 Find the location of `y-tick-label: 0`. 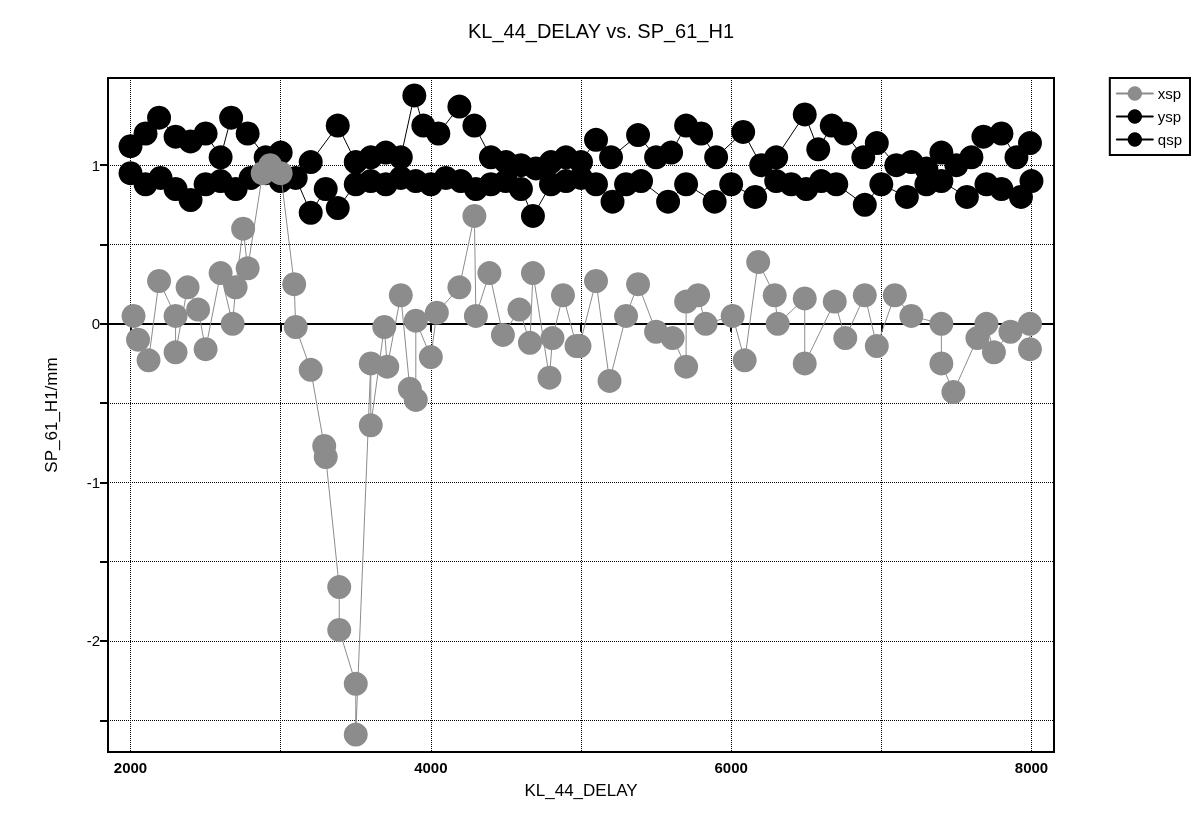

y-tick-label: 0 is located at coordinates (95, 324).